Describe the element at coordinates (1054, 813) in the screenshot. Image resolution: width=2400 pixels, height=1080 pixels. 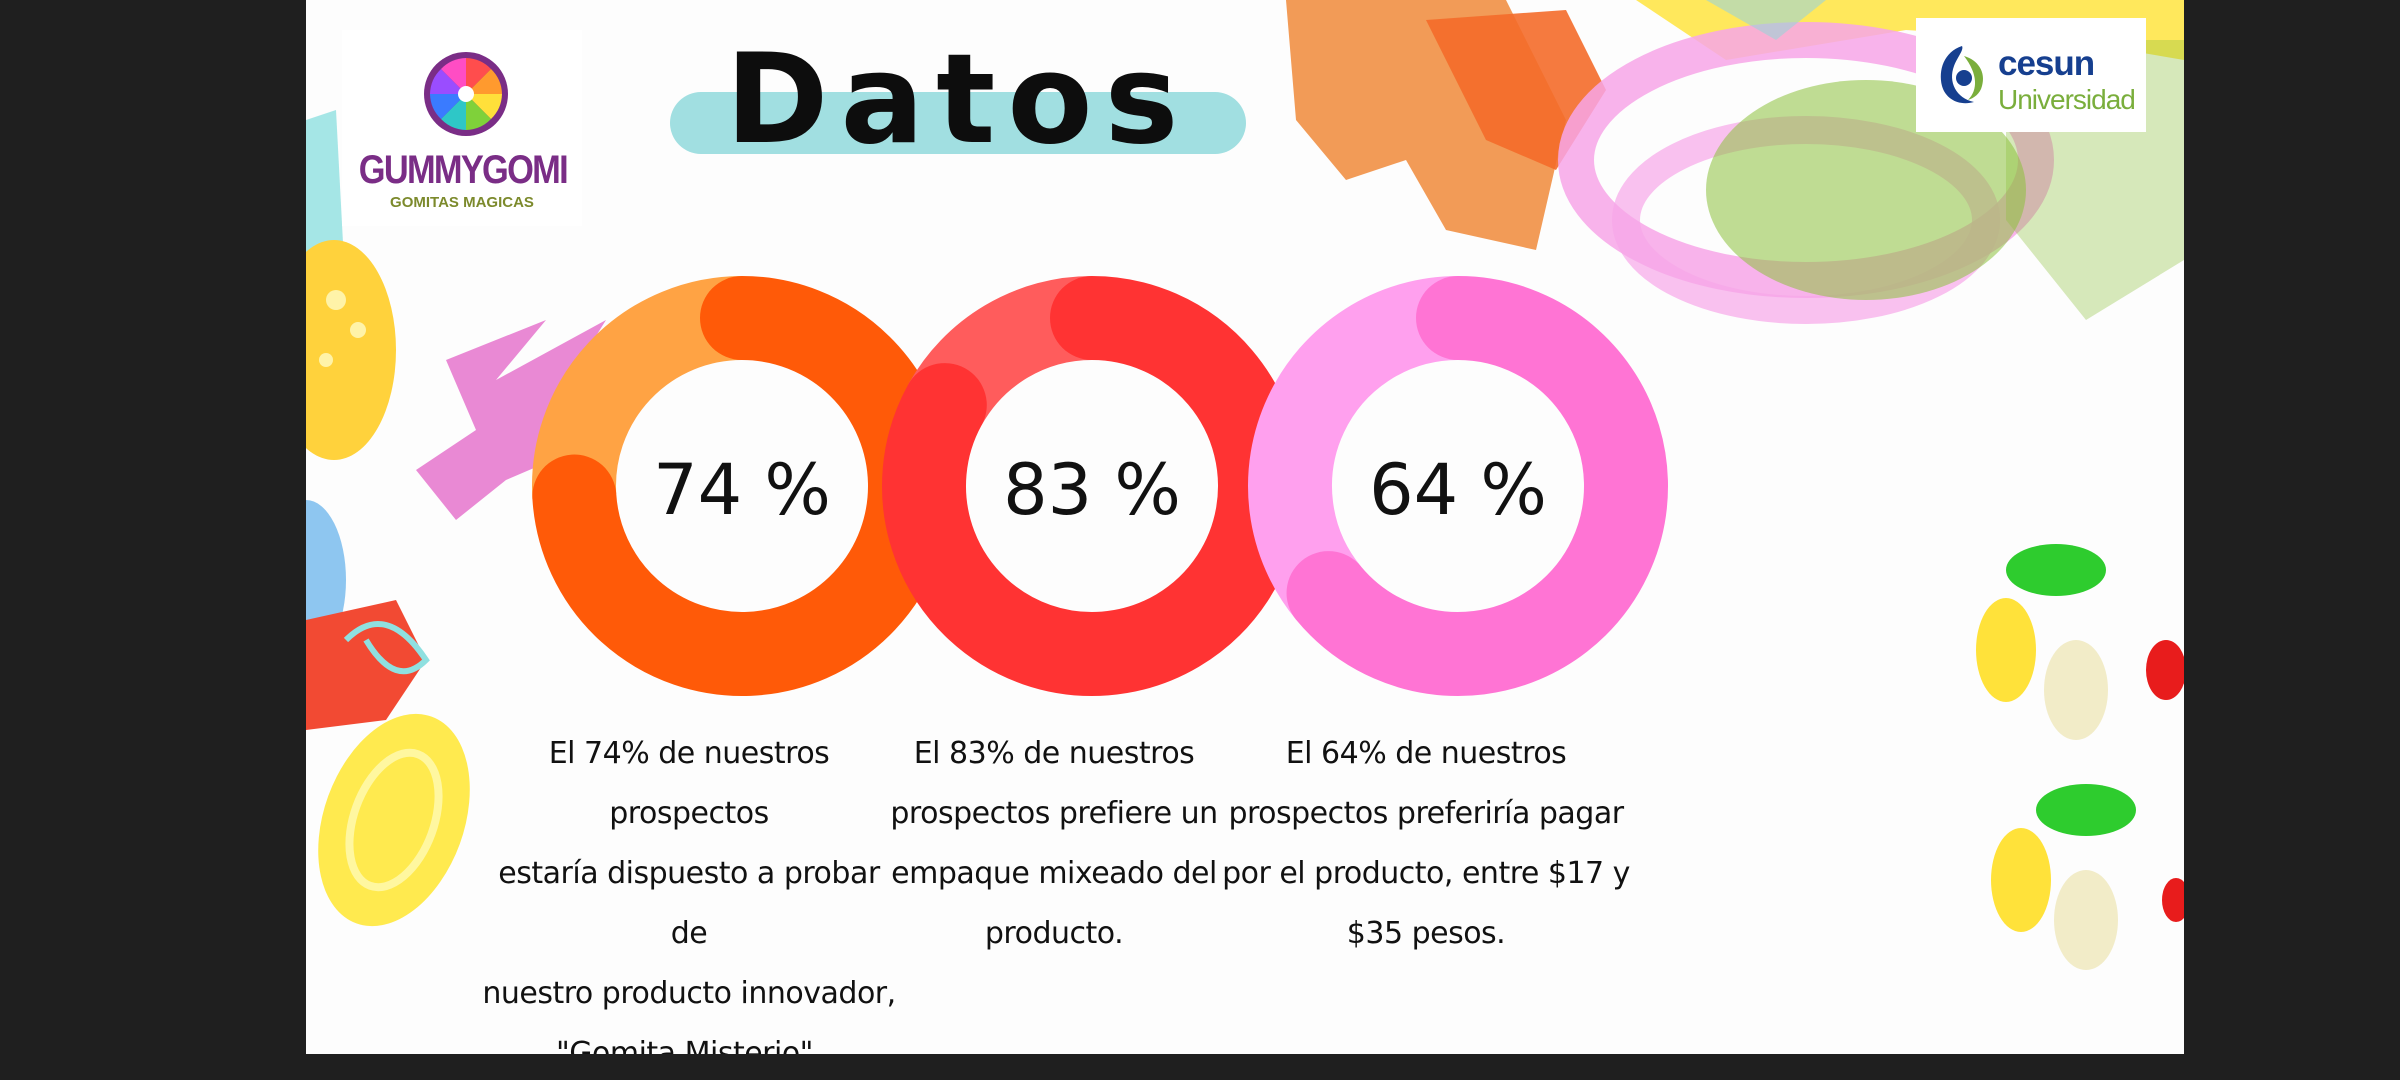
I see `caption-2-line-2: prospectos prefiere un` at that location.